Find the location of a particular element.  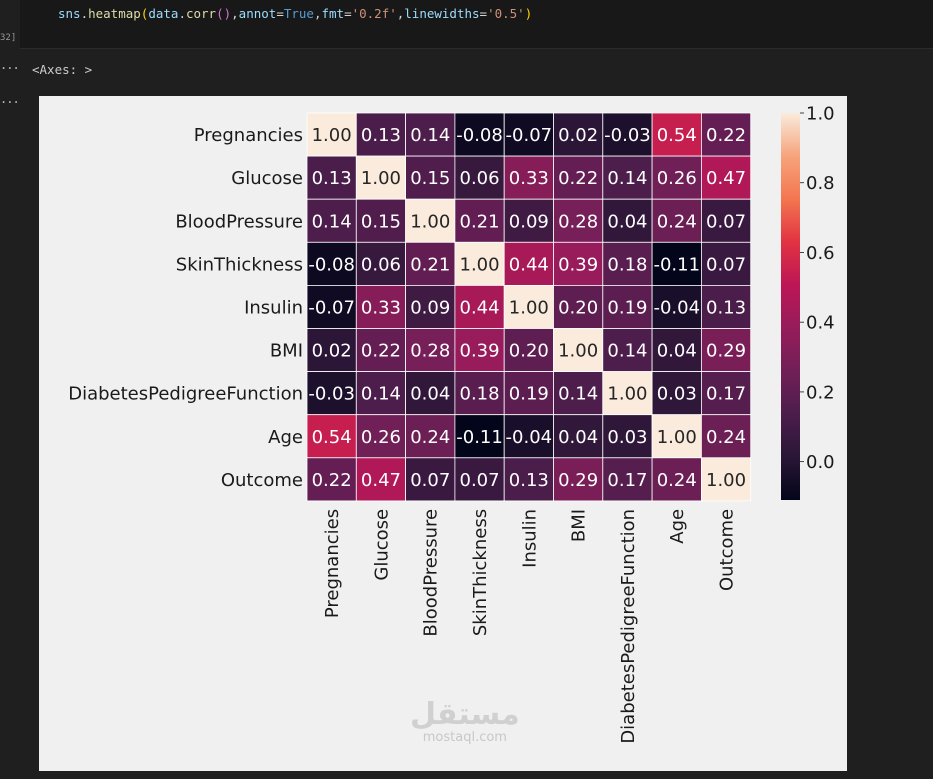

cell-annotation: 0.18 is located at coordinates (480, 394).